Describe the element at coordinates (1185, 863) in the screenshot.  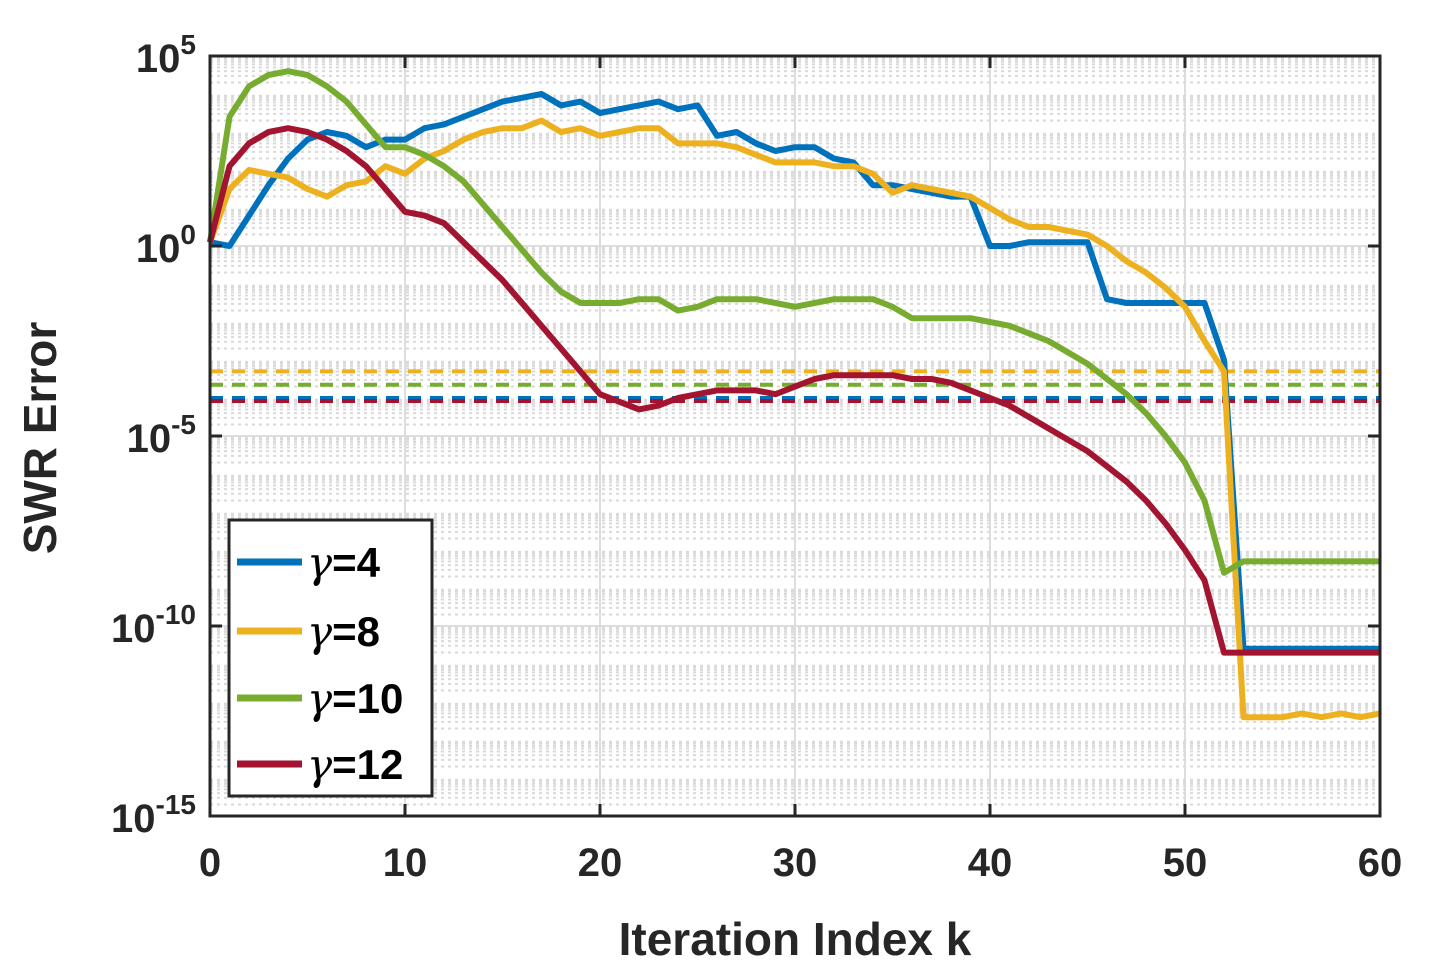
I see `x-tick-label: 50` at that location.